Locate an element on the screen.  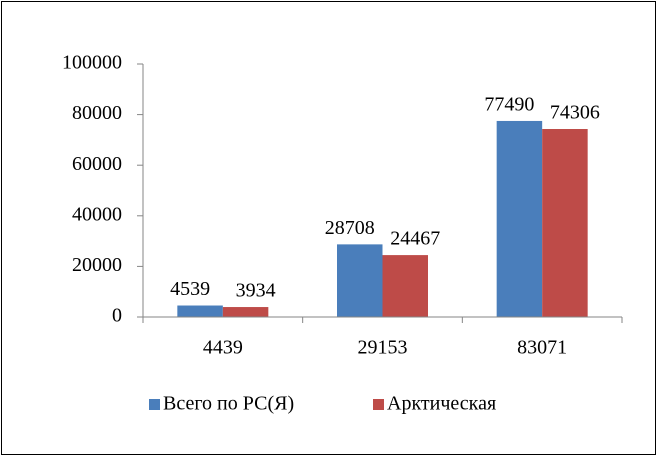
data-label: 3934 is located at coordinates (256, 291).